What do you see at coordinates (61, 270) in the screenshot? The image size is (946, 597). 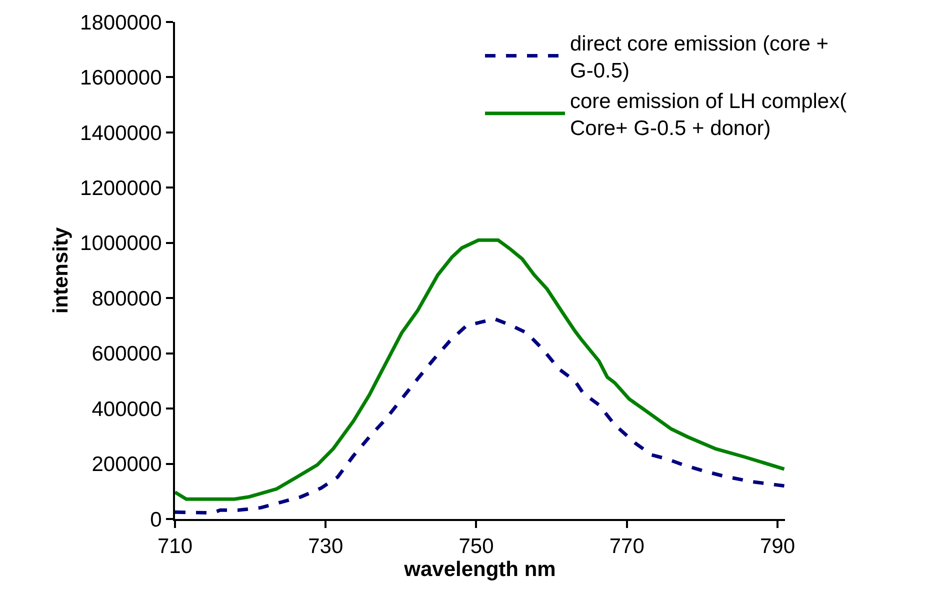 I see `y-axis-title: intensity` at bounding box center [61, 270].